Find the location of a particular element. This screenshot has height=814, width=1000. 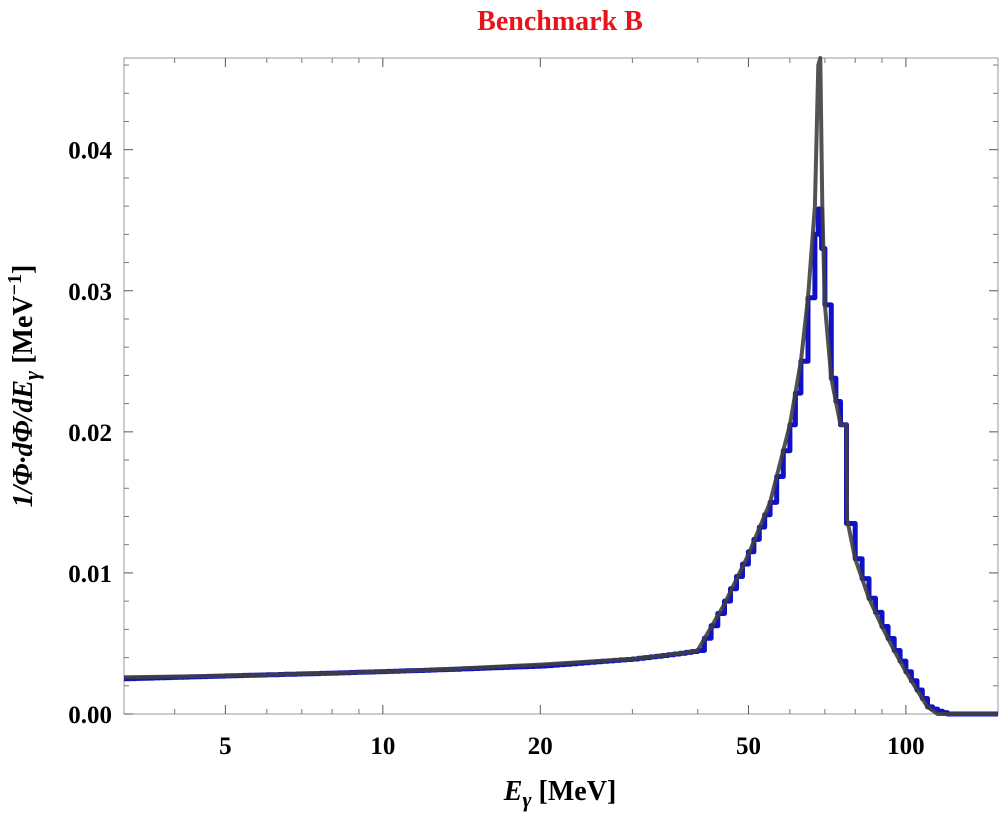

chart-title: Benchmark B is located at coordinates (560, 21).